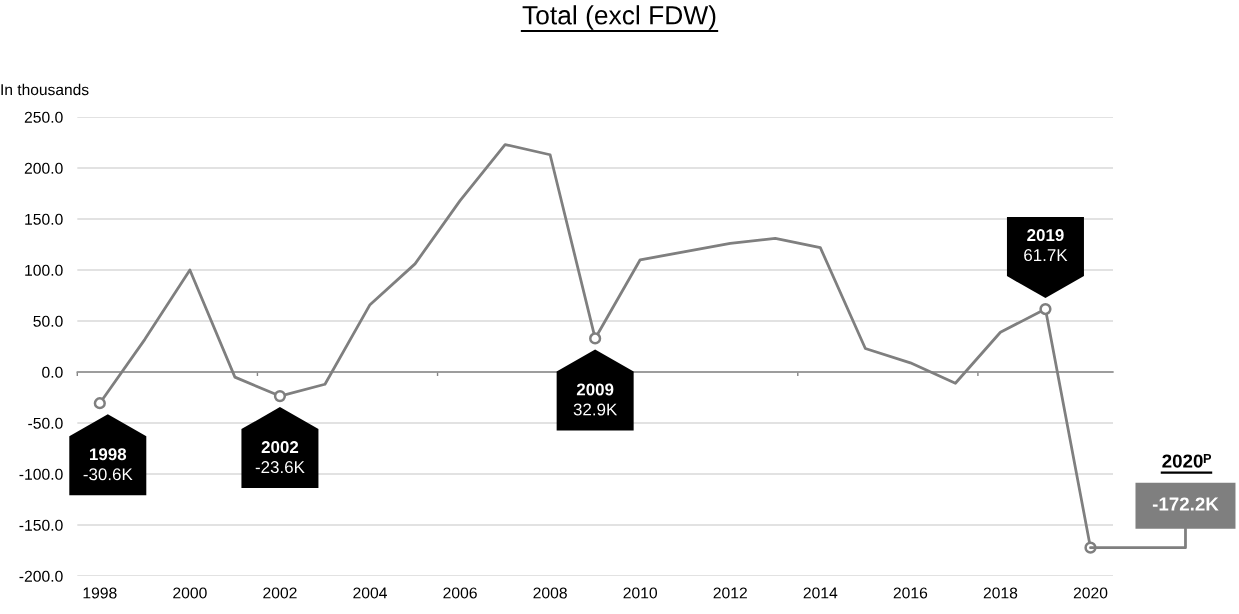 The width and height of the screenshot is (1239, 614). Describe the element at coordinates (43, 117) in the screenshot. I see `y-tick-label: 250.0` at that location.